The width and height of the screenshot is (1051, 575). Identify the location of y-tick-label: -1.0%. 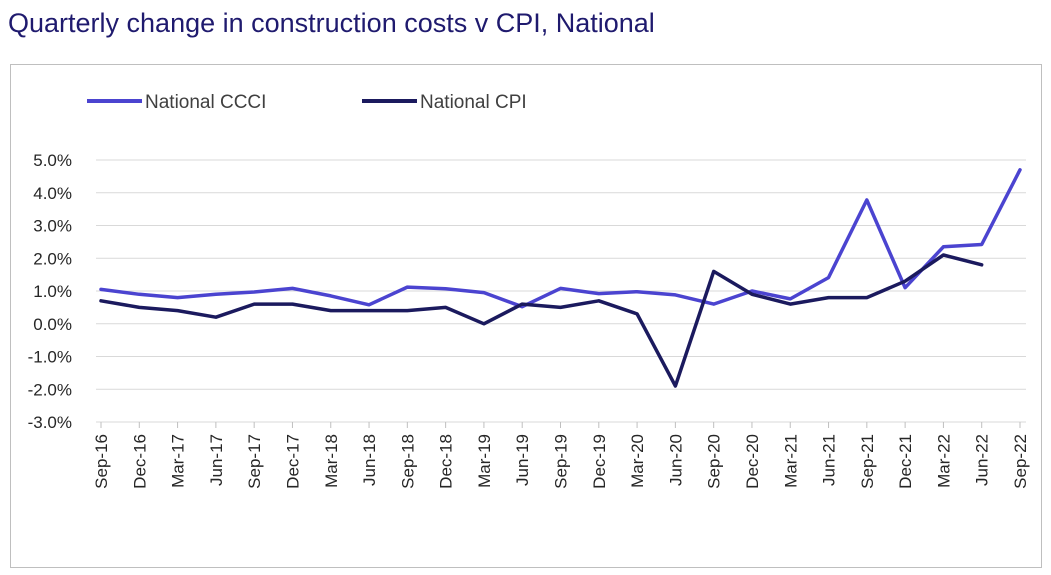
(50, 357).